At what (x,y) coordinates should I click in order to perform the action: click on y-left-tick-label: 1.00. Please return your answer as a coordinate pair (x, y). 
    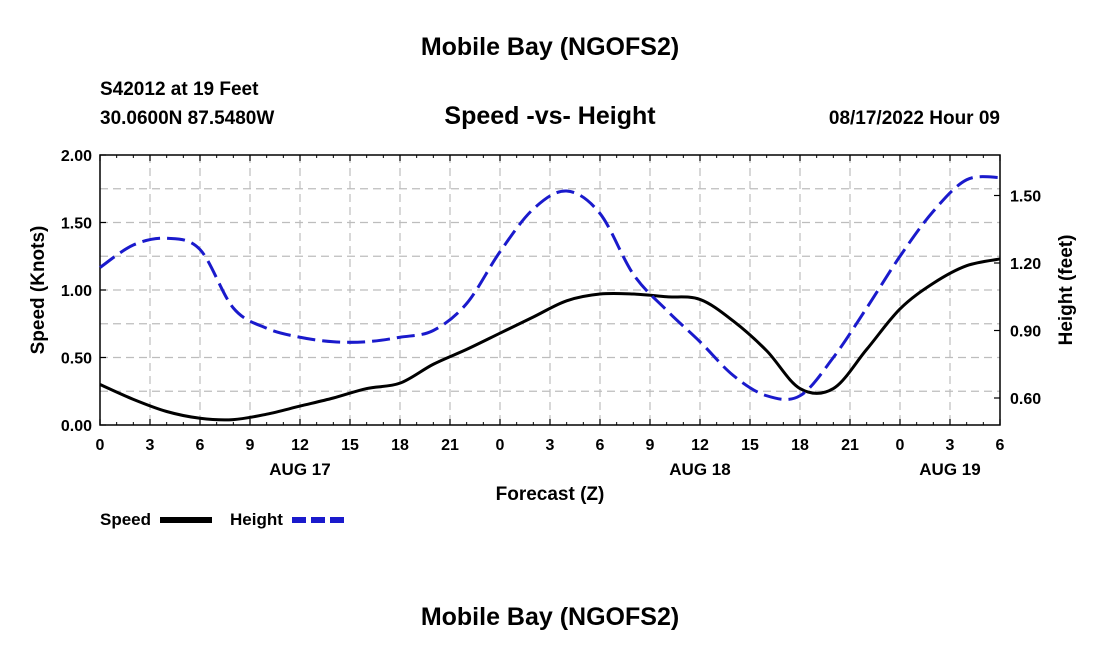
    Looking at the image, I should click on (76, 291).